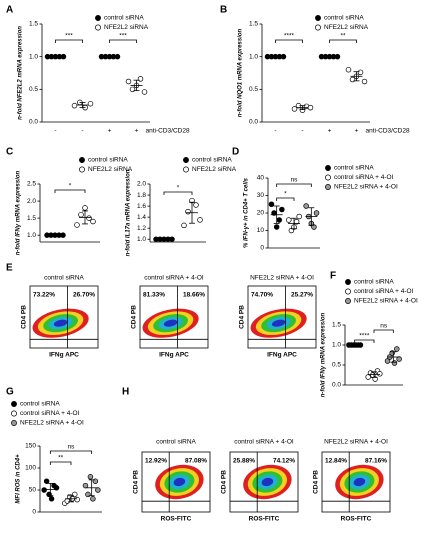  I want to click on y-tick-label: 1.4, so click(141, 217).